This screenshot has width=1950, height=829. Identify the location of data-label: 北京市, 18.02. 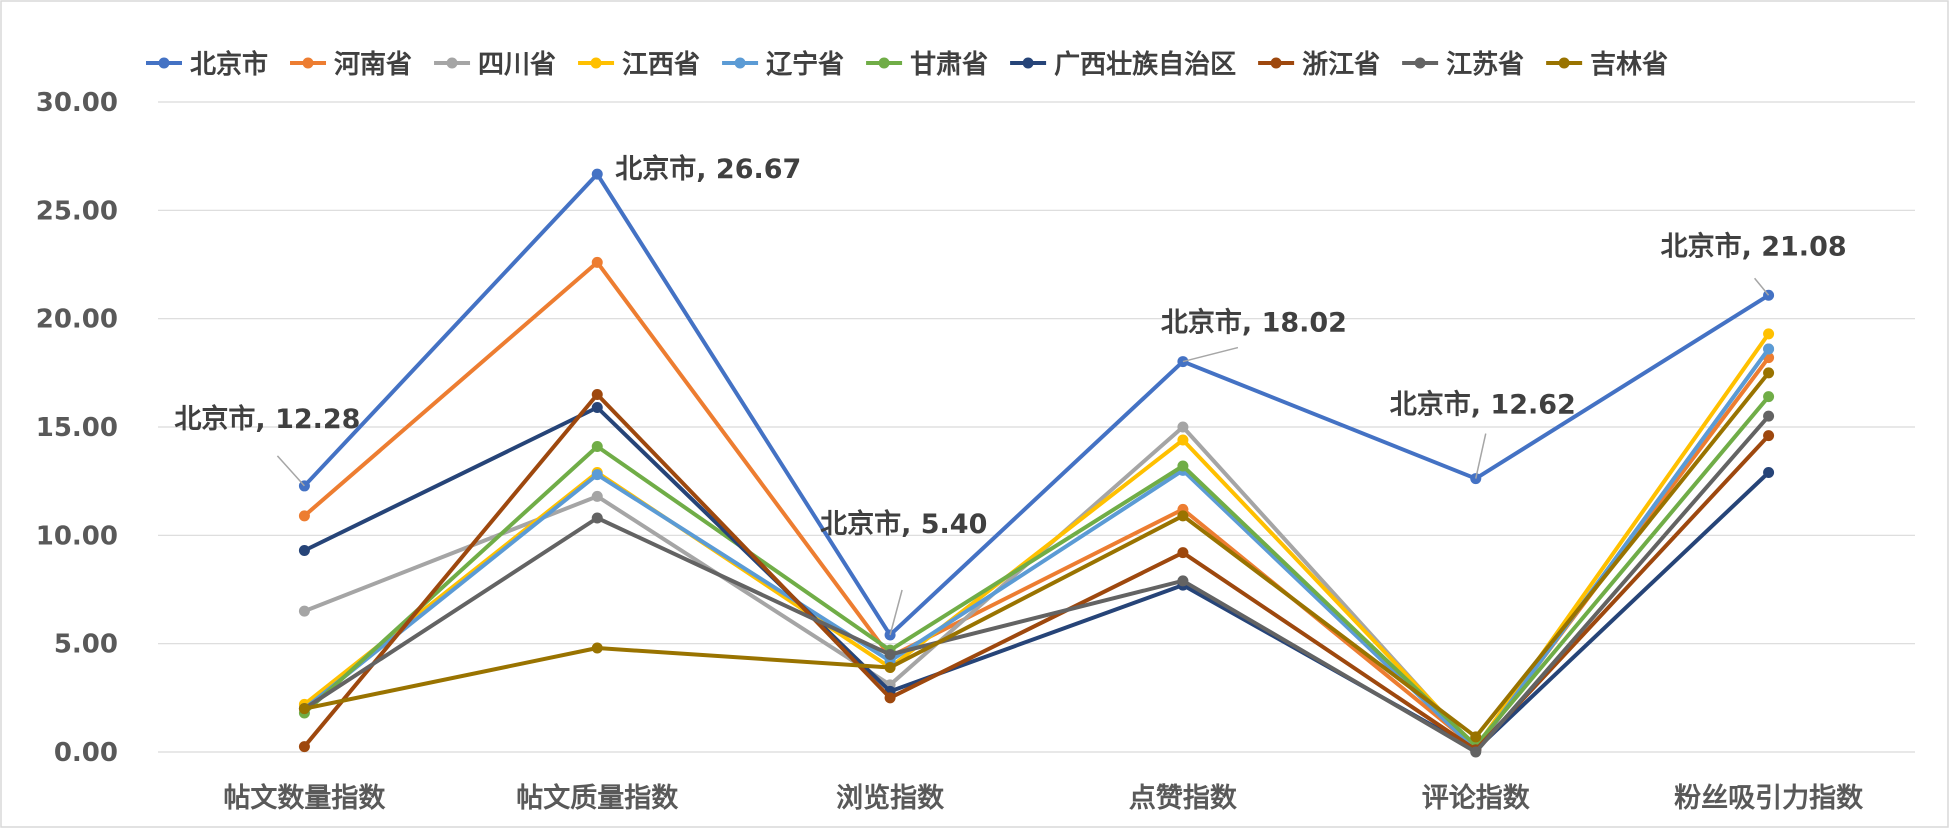
(1254, 323).